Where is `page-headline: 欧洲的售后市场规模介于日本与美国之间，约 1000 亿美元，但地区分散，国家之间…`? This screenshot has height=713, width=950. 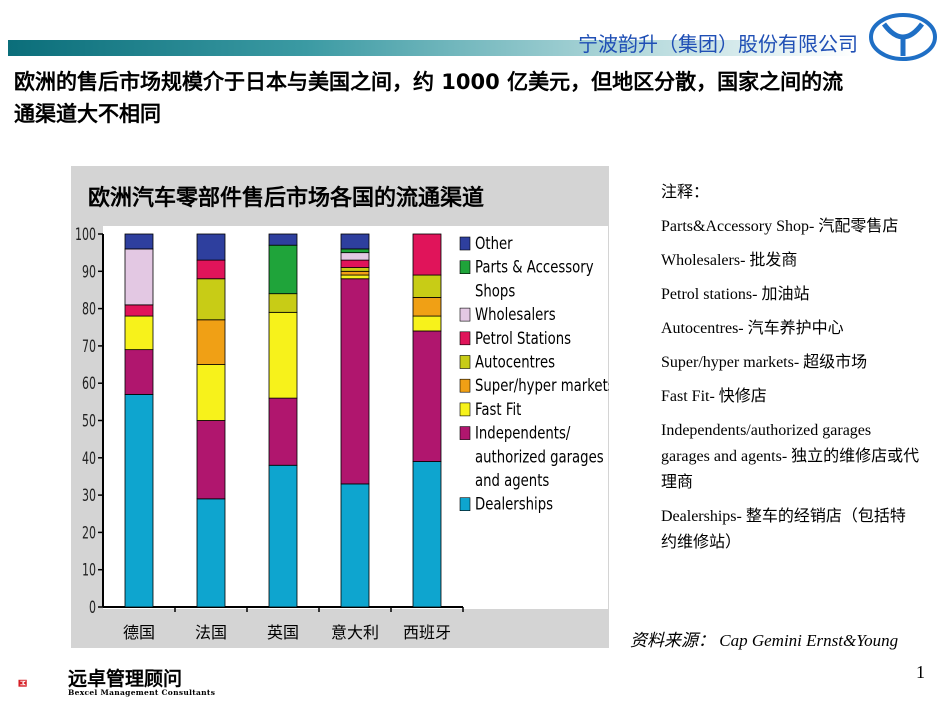
page-headline: 欧洲的售后市场规模介于日本与美国之间，约 1000 亿美元，但地区分散，国家之间… is located at coordinates (429, 98).